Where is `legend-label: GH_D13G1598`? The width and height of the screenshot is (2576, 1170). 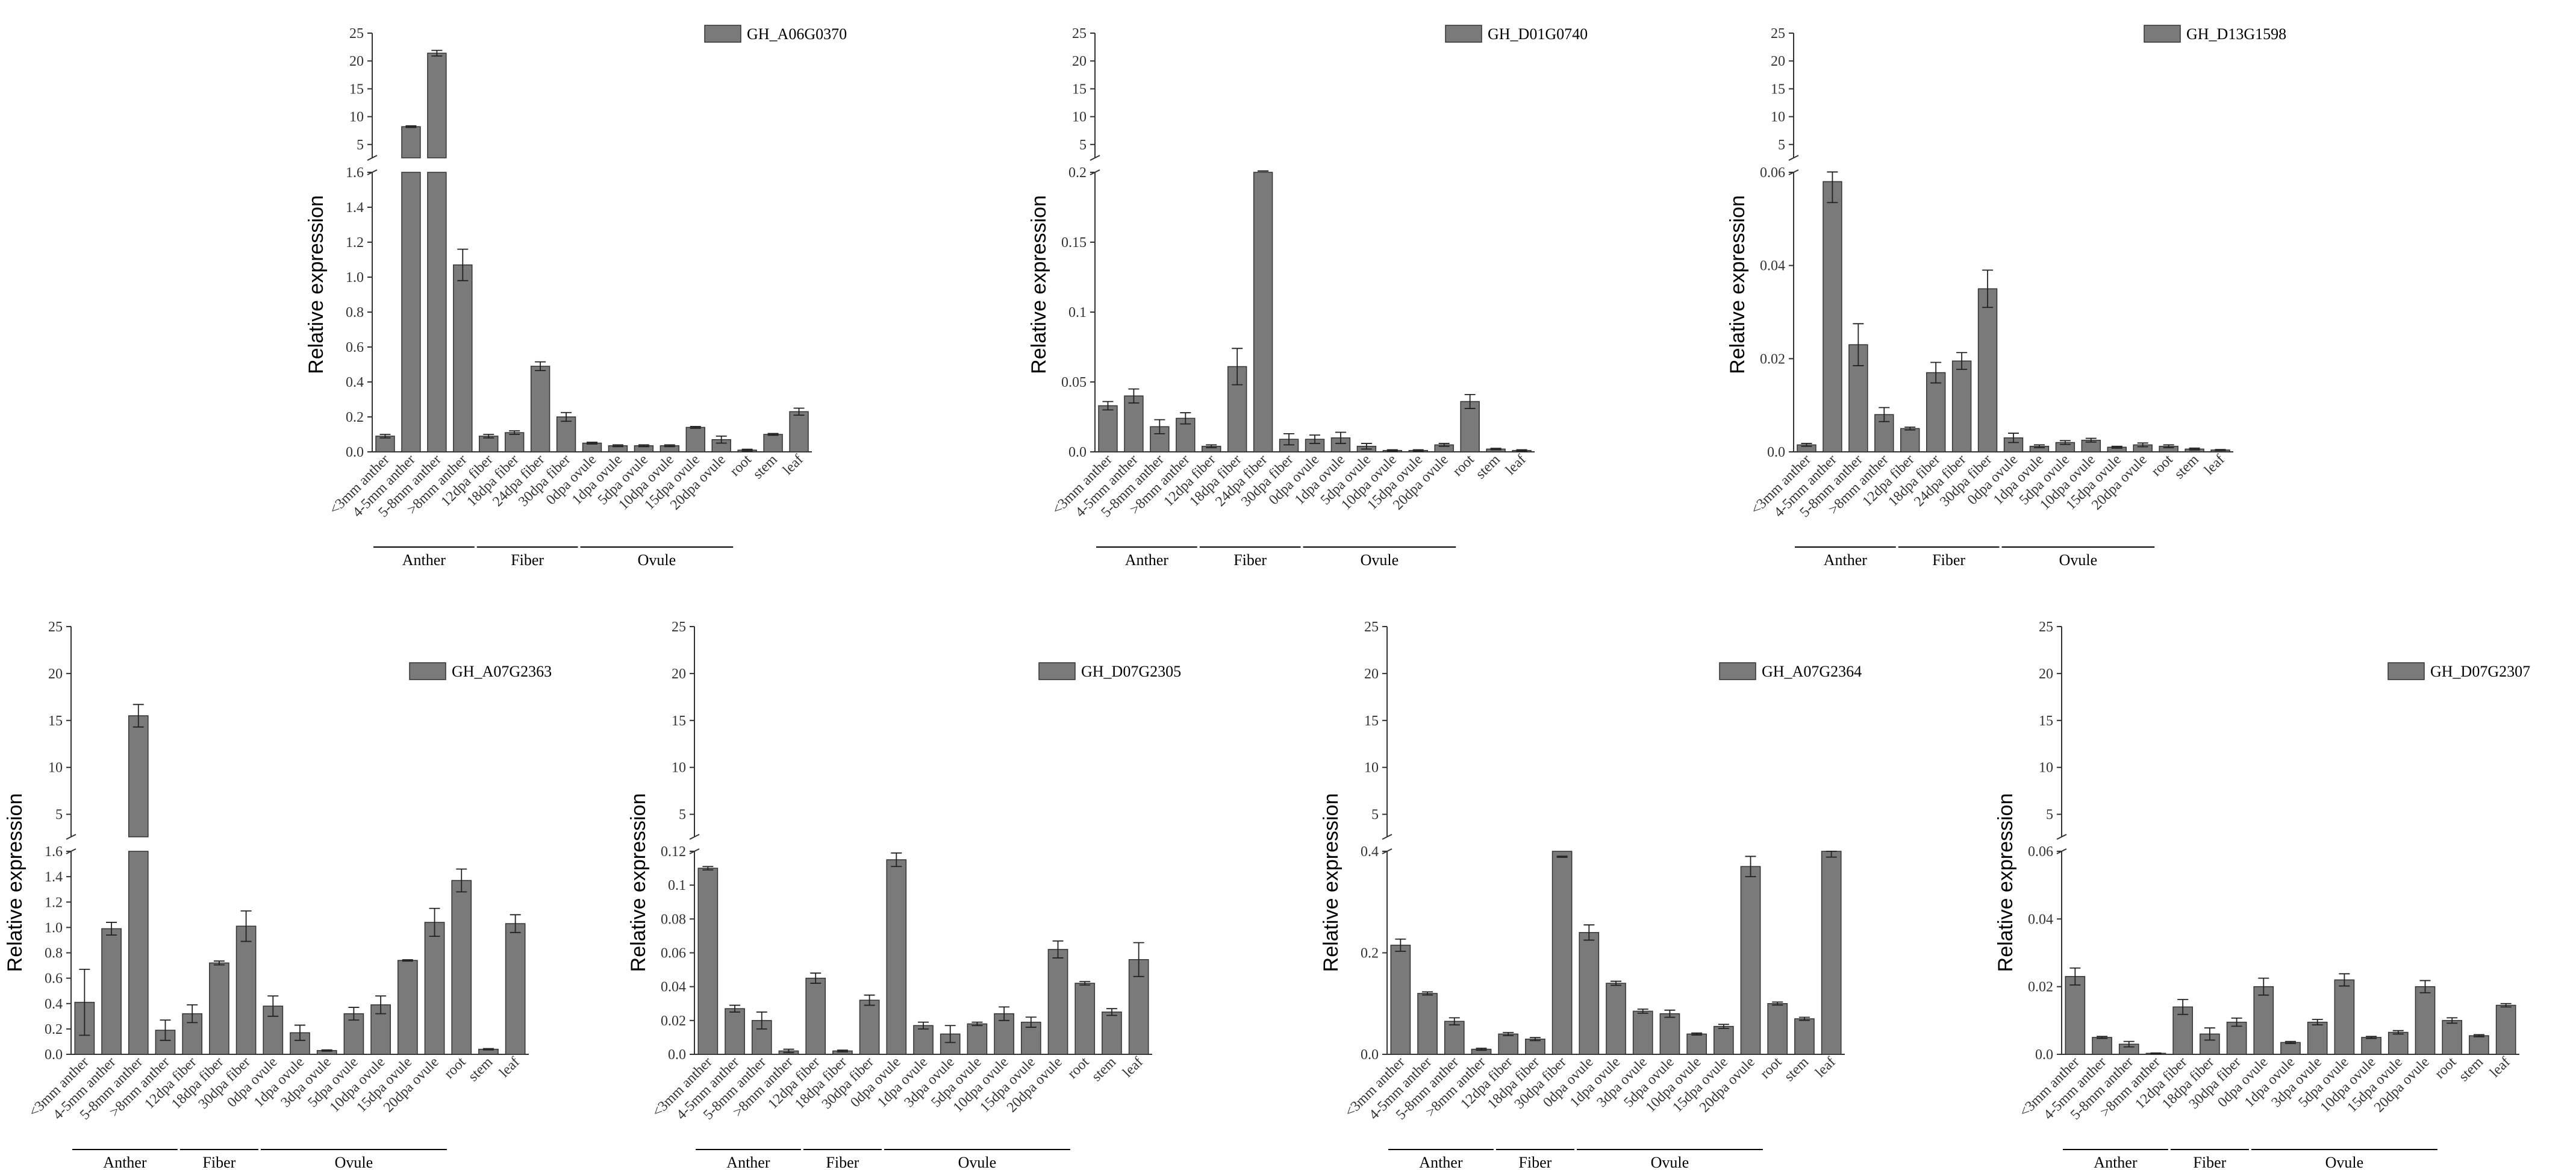 legend-label: GH_D13G1598 is located at coordinates (2236, 34).